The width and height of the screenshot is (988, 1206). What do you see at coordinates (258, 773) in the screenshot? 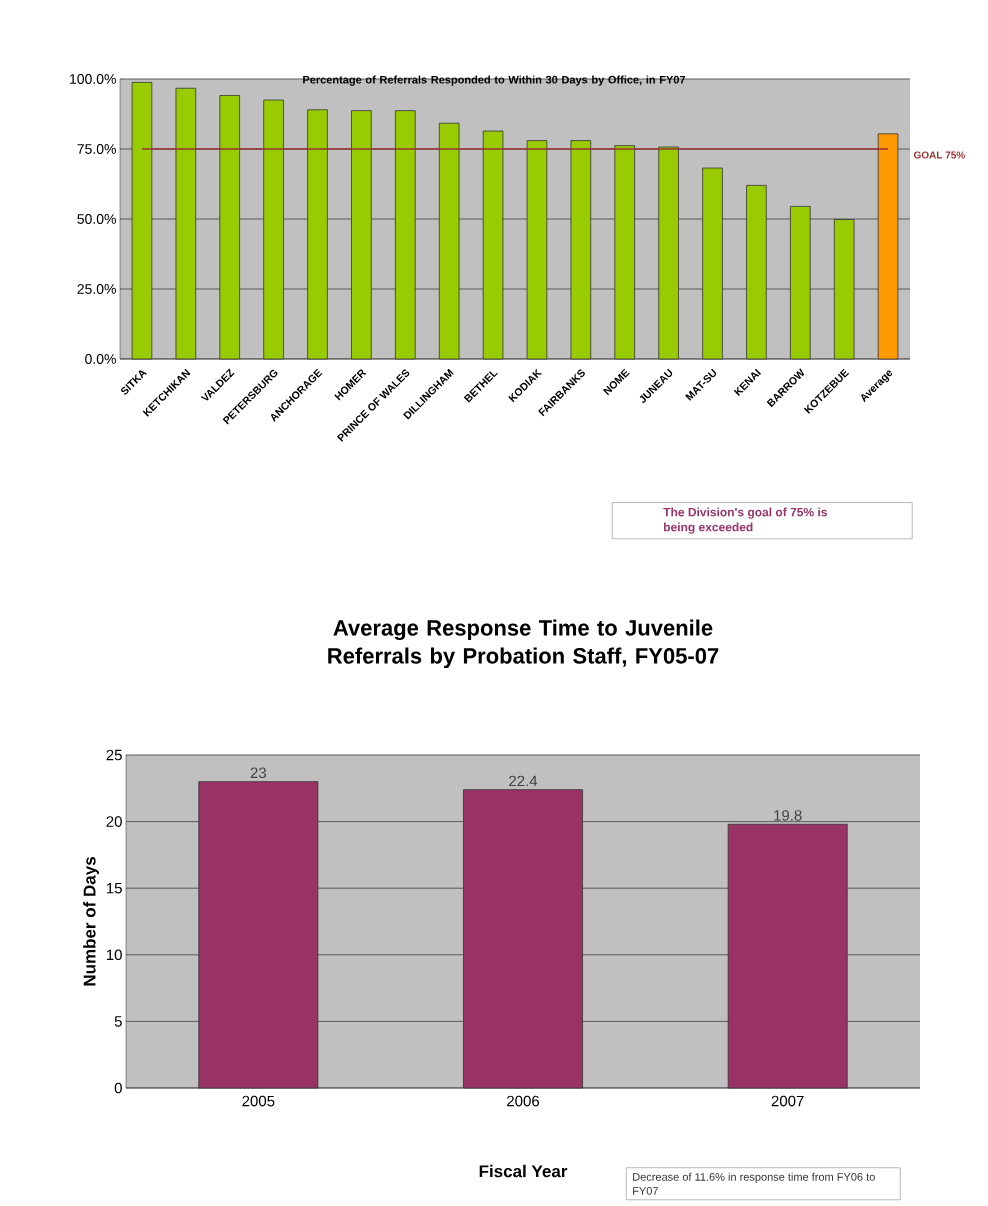
I see `data-label: 23` at bounding box center [258, 773].